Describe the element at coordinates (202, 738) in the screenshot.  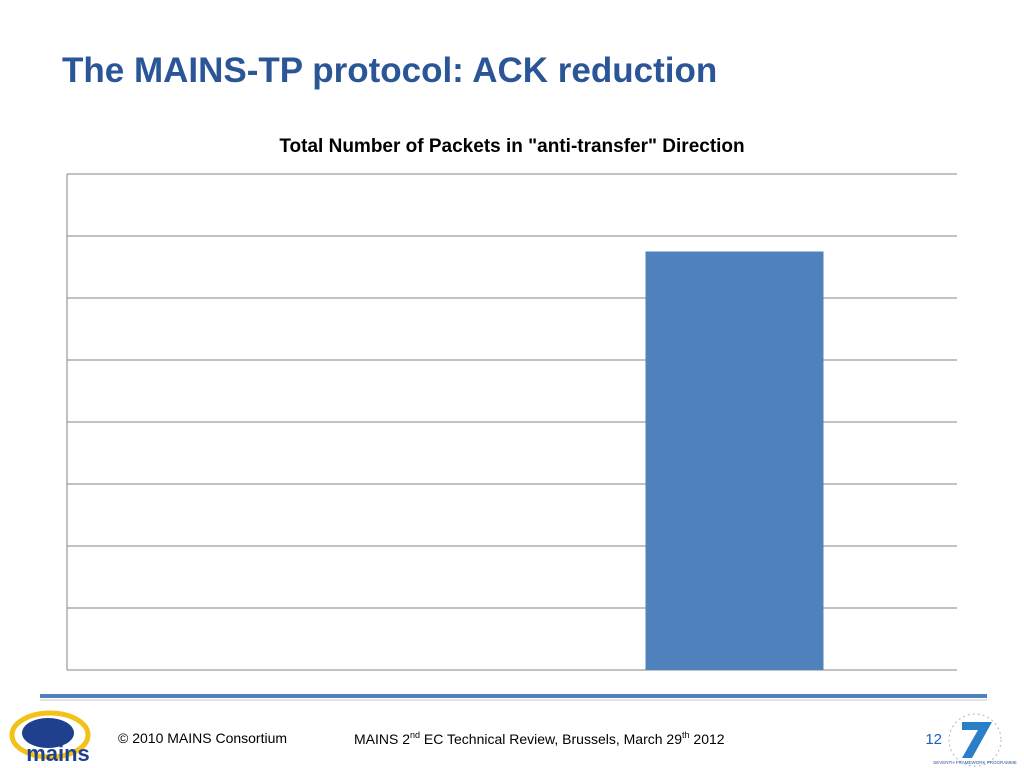
I see `copyright: © 2010 MAINS Consortium` at that location.